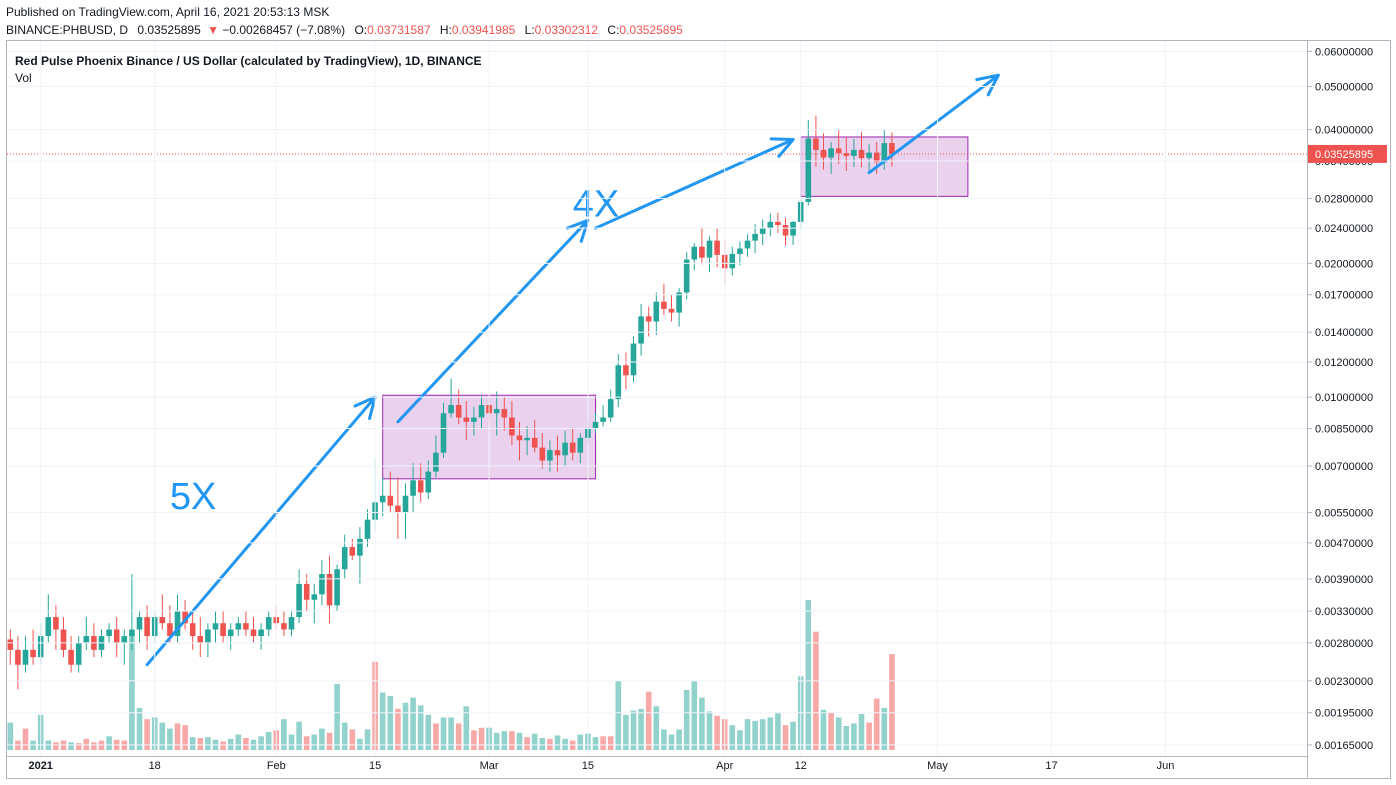  Describe the element at coordinates (1344, 514) in the screenshot. I see `price-tick-label: 0.00550000` at that location.